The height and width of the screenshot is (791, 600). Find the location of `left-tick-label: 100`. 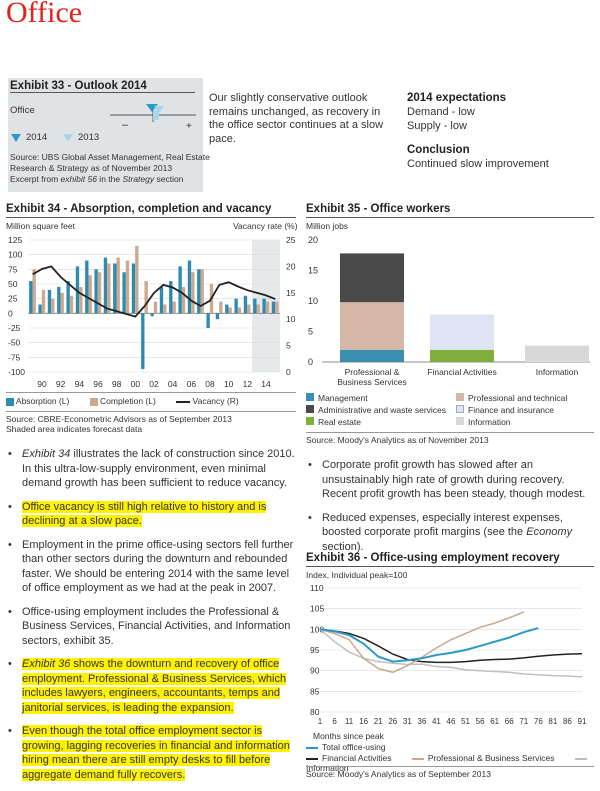

left-tick-label: 100 is located at coordinates (15, 255).